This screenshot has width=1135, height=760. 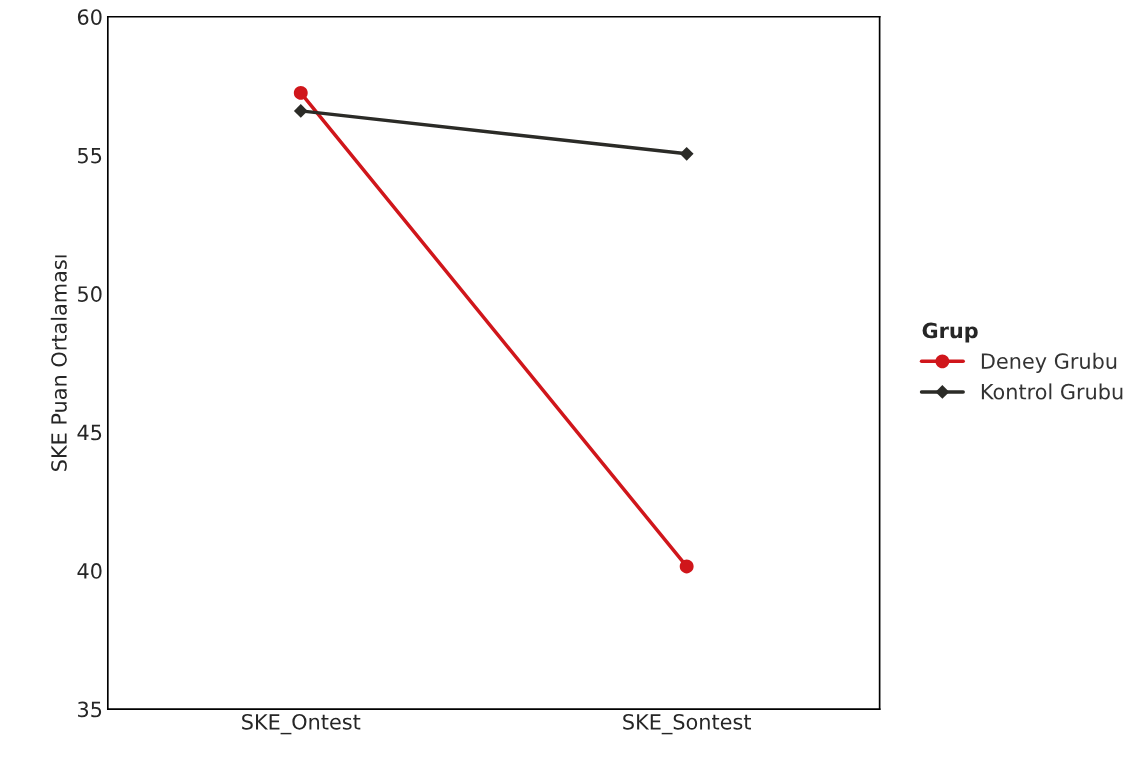 What do you see at coordinates (89, 432) in the screenshot?
I see `y-tick-label: 45` at bounding box center [89, 432].